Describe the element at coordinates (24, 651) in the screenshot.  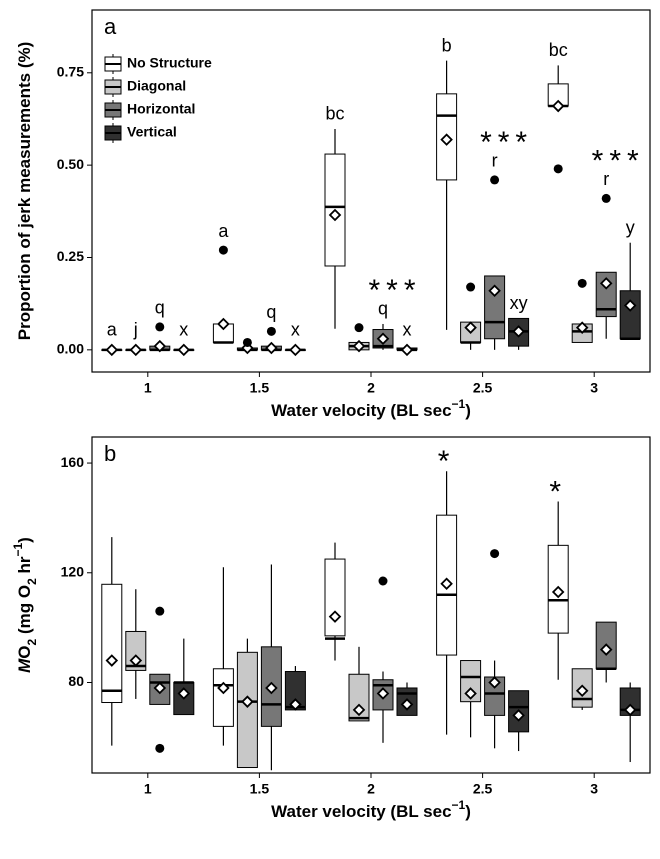
I see `y-axis-title-part: O` at that location.